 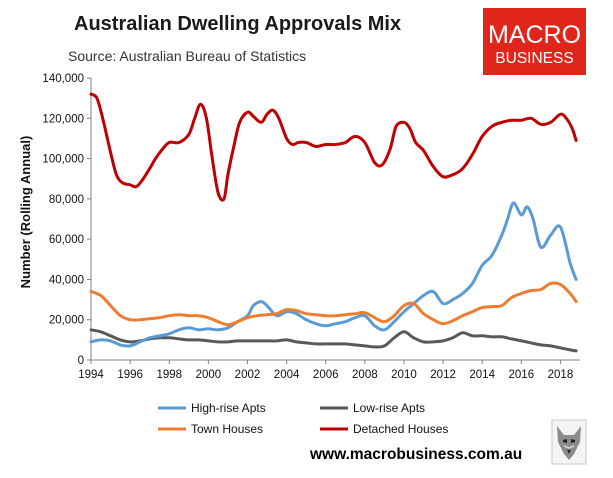 I want to click on chart-title: Australian Dwelling Approvals Mix, so click(x=237, y=24).